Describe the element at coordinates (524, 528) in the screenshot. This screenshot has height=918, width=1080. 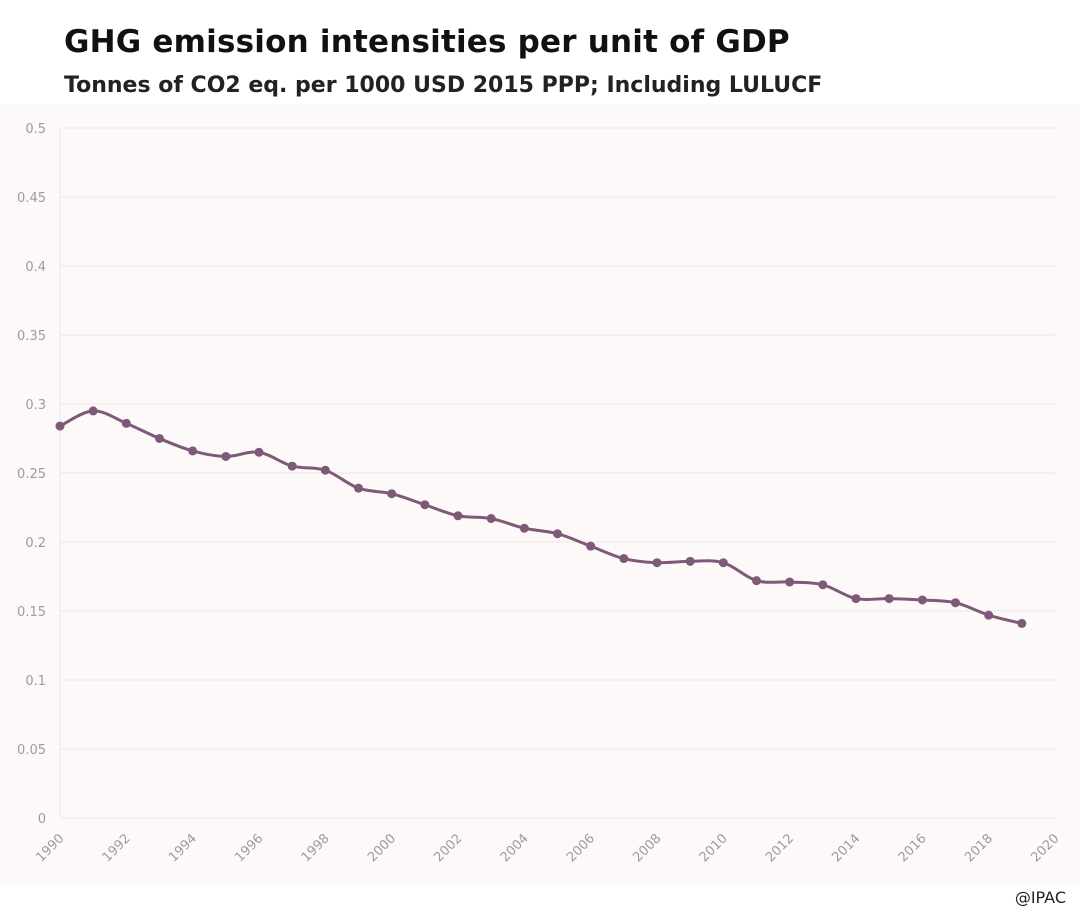
I see `data-point-2004` at that location.